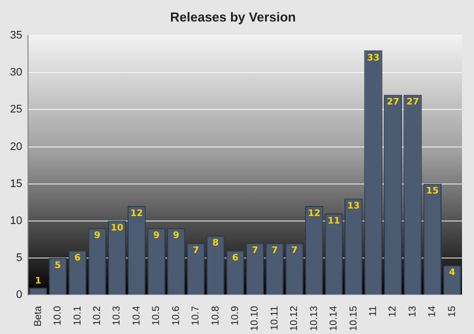  What do you see at coordinates (216, 316) in the screenshot?
I see `x-tick-label: 10.8` at bounding box center [216, 316].